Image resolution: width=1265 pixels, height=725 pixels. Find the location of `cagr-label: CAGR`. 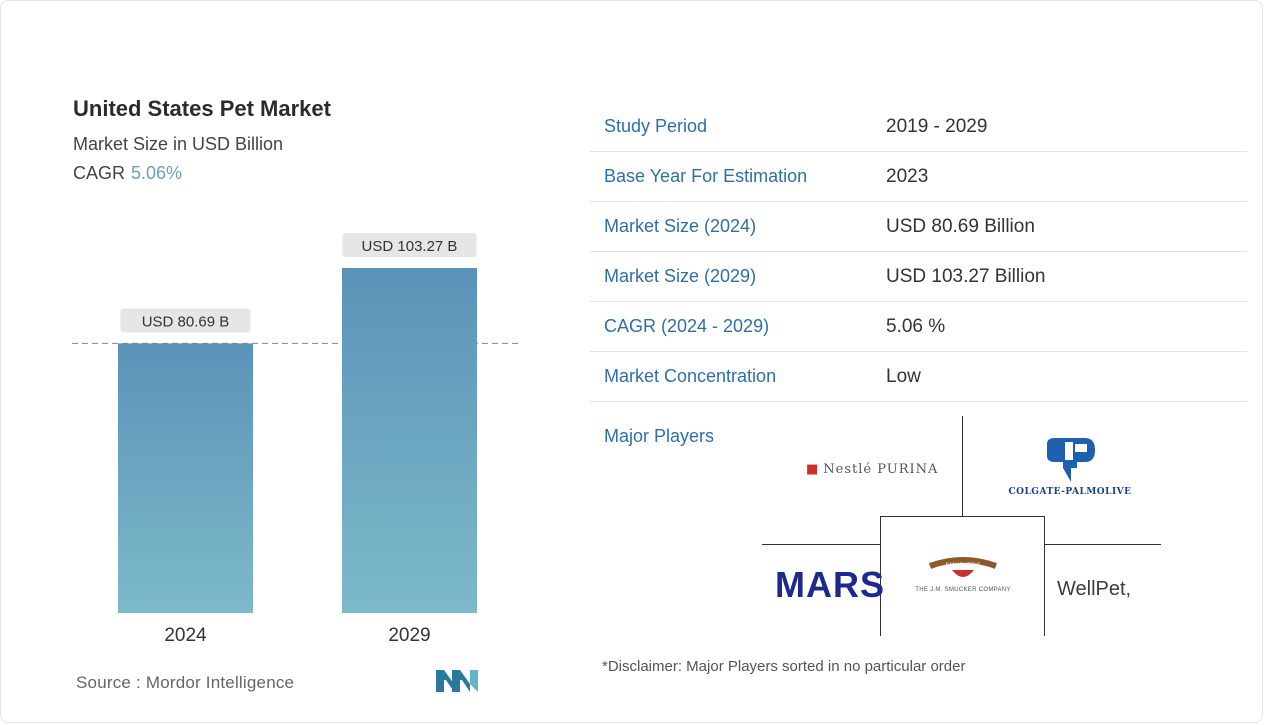

cagr-label: CAGR is located at coordinates (99, 173).